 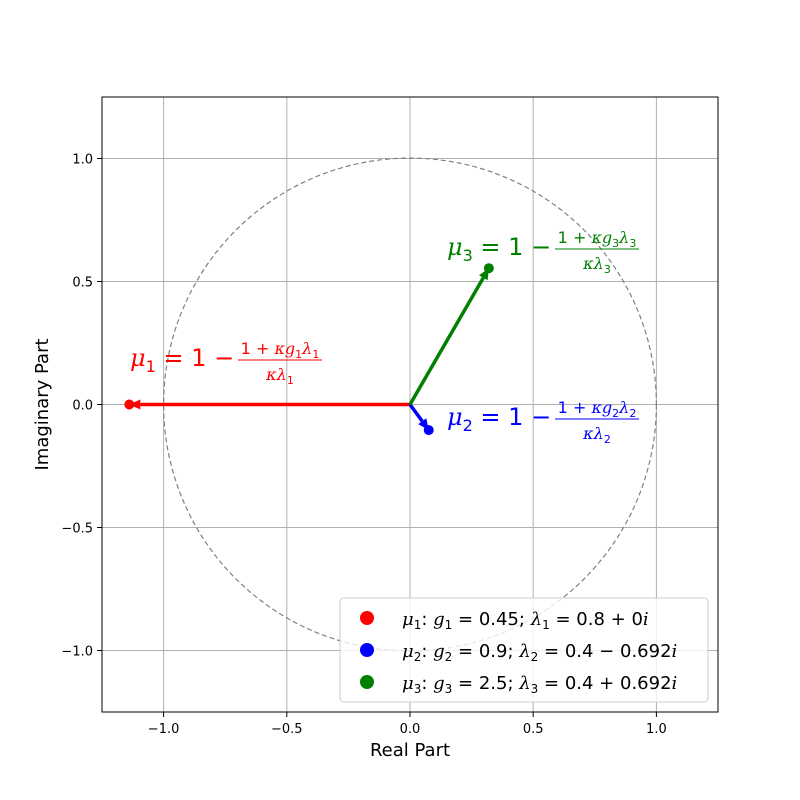 I want to click on x-tick-label: 0.5, so click(x=533, y=729).